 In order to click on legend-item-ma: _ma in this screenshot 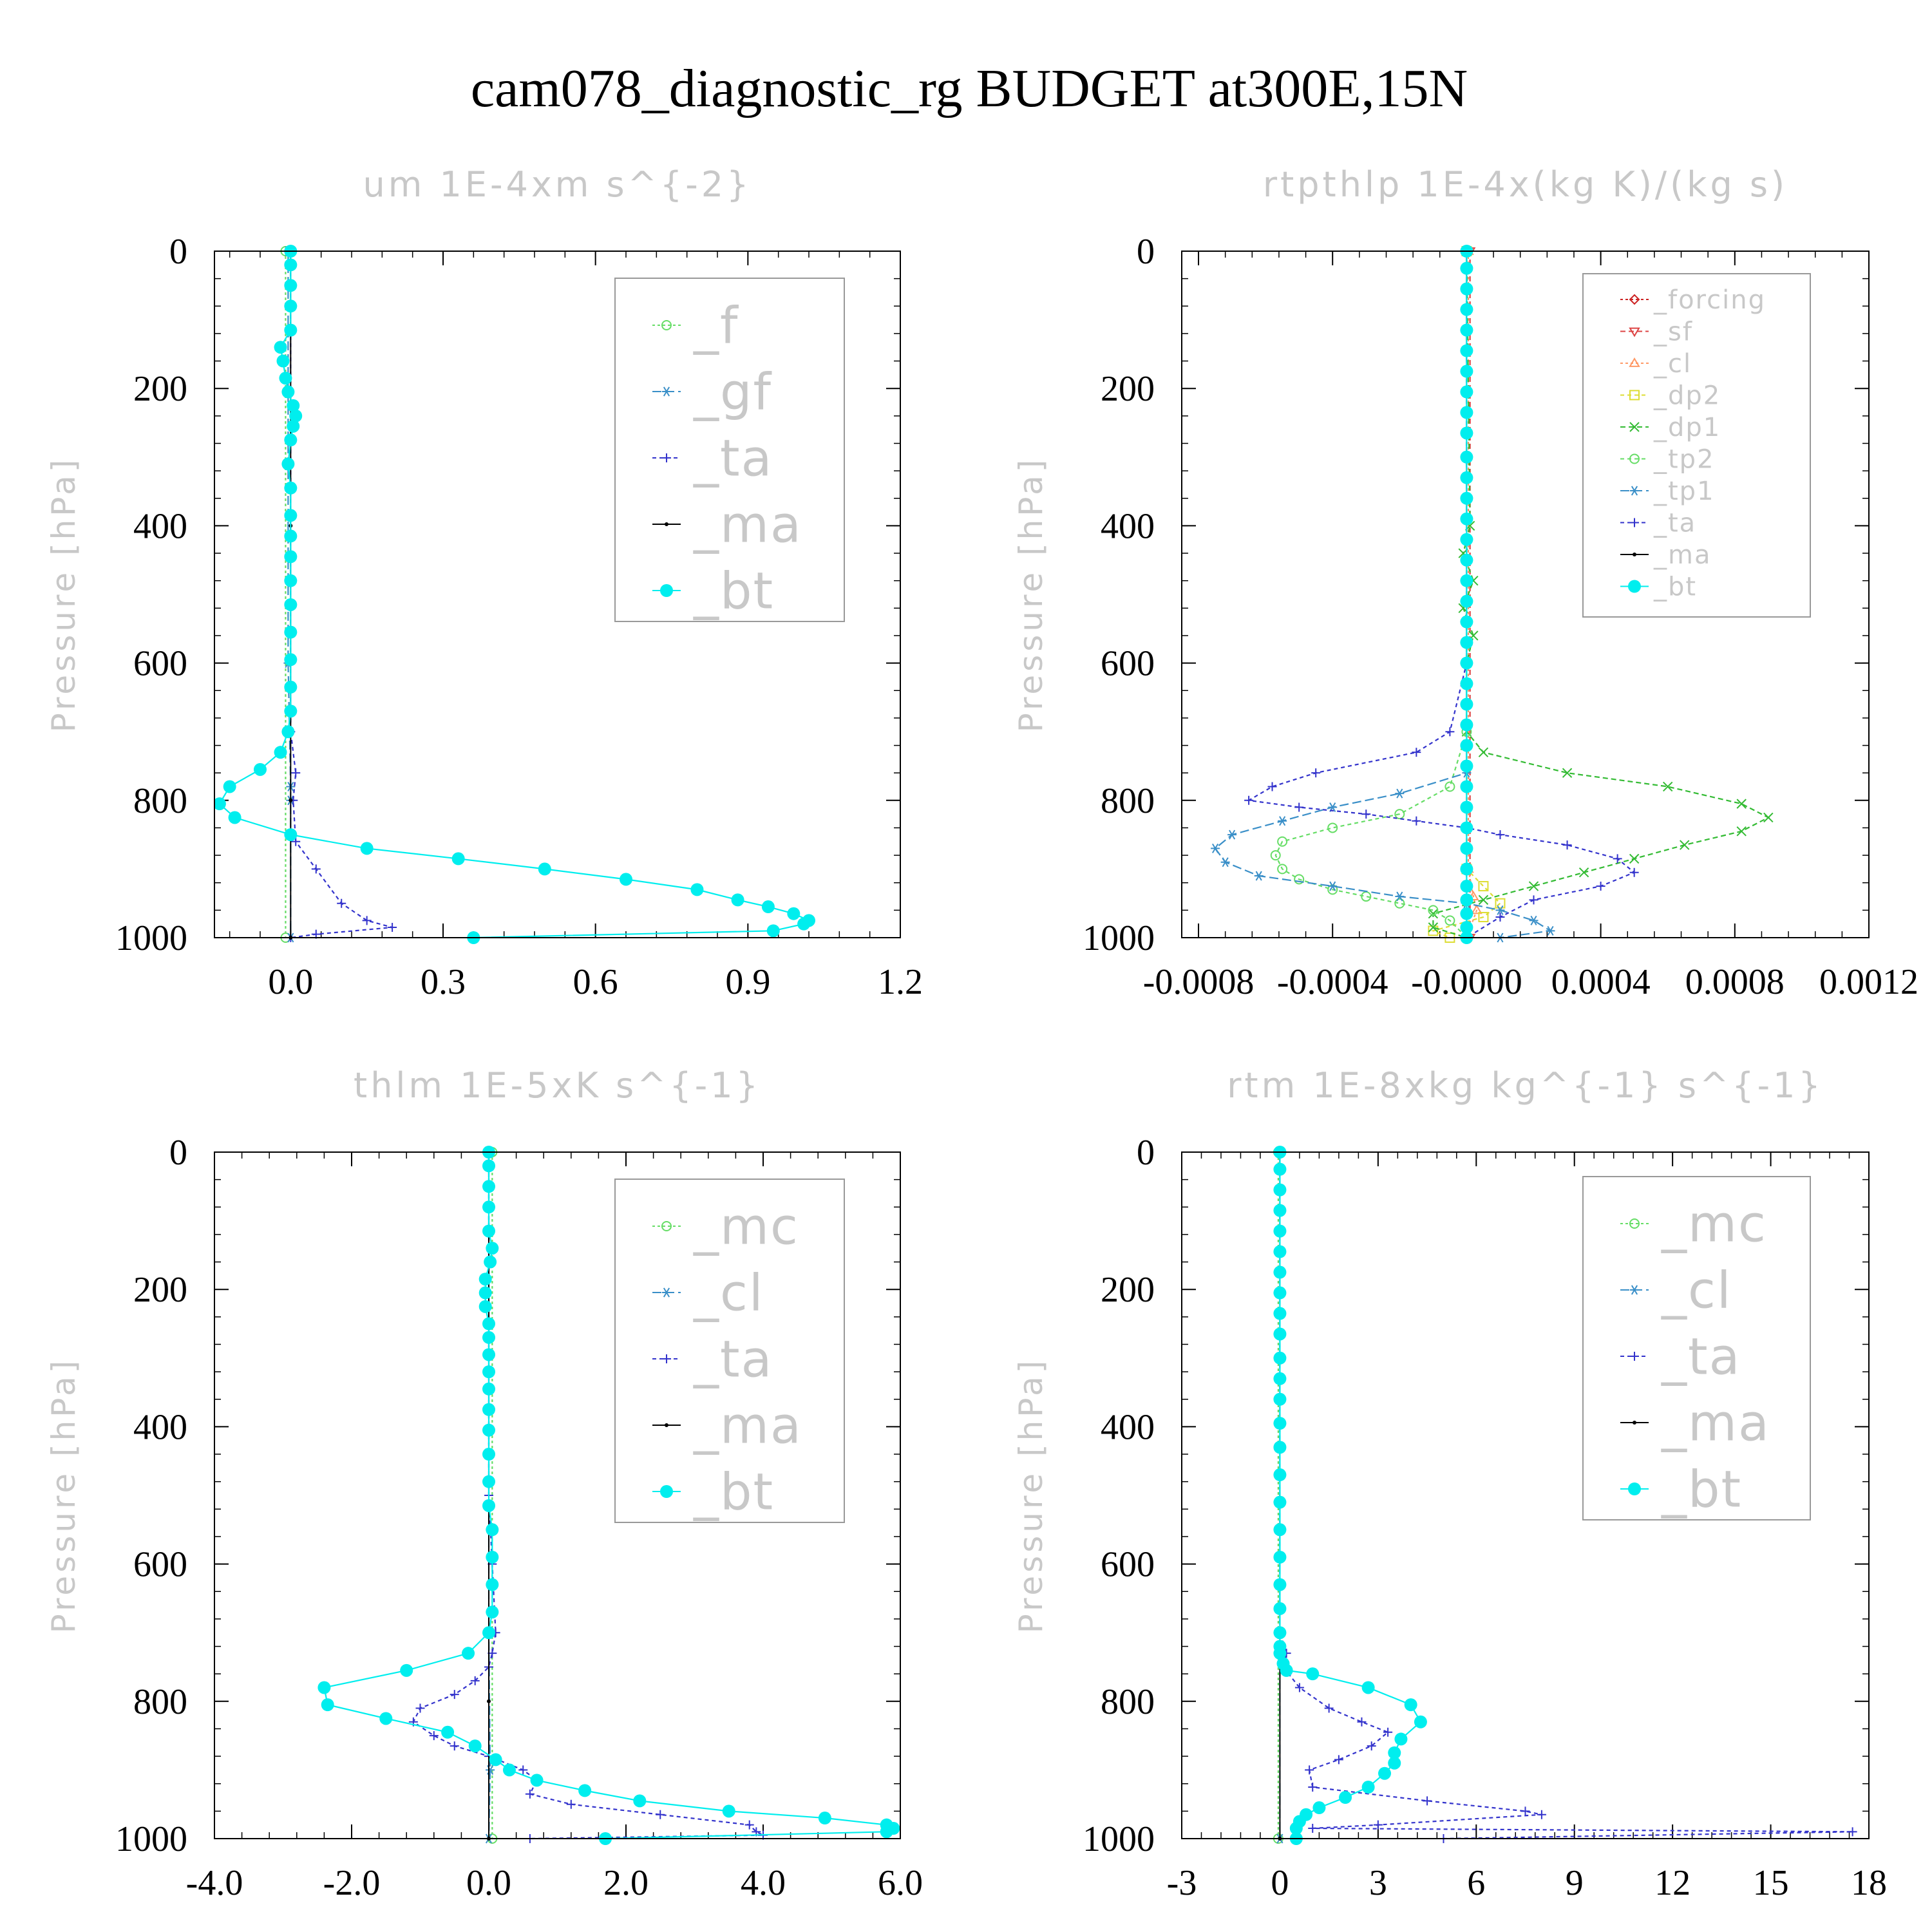, I will do `click(1694, 1423)`.